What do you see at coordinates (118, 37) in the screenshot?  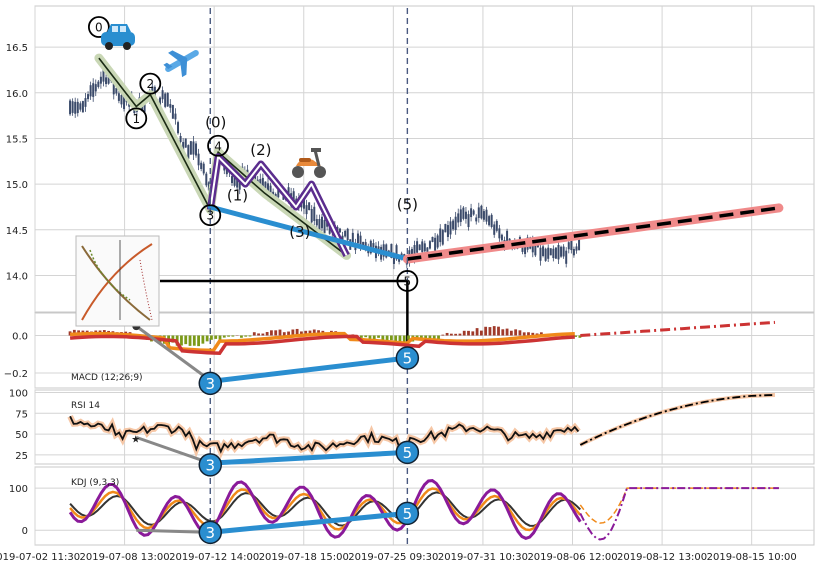 I see `car-emoji-icon` at bounding box center [118, 37].